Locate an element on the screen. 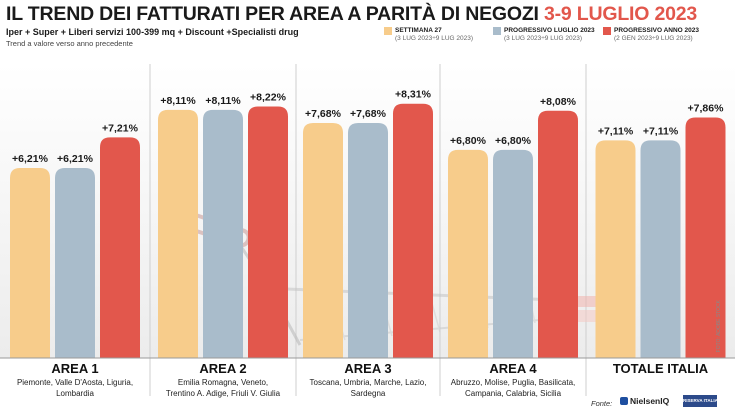 The height and width of the screenshot is (413, 735). publisher-logo: RISERVA ITALIA is located at coordinates (700, 401).